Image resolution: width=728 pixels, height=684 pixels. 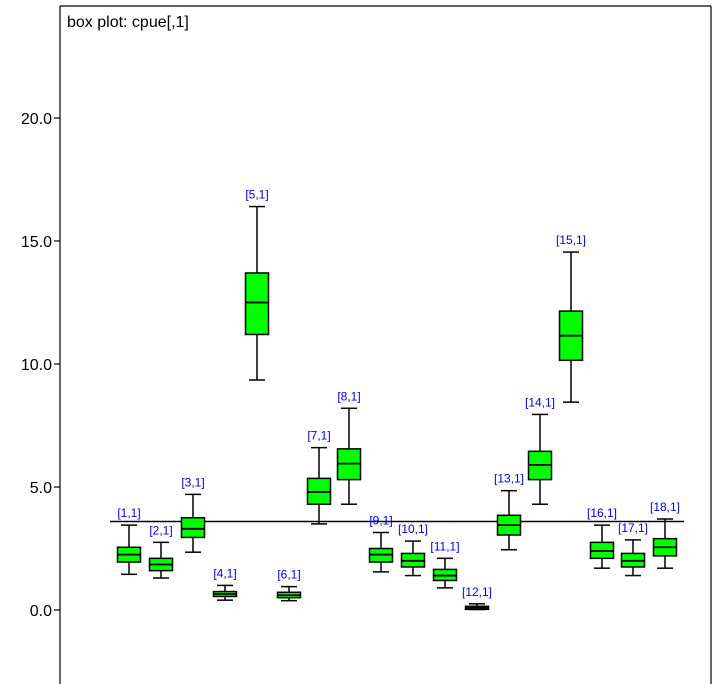 I want to click on box-label: [7,1], so click(x=318, y=436).